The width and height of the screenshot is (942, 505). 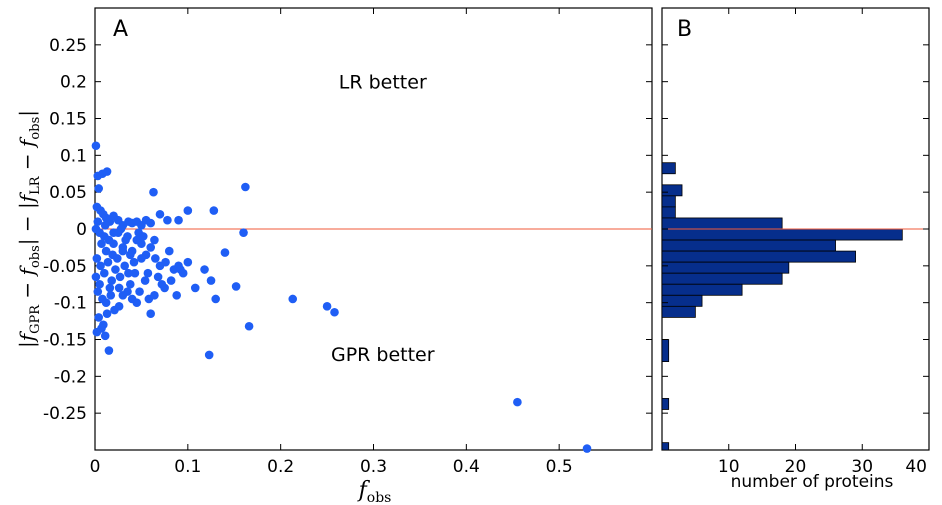 I want to click on y-axis-title-group: |fGPR − fobs| − |fLR − fobs|, so click(x=29, y=229).